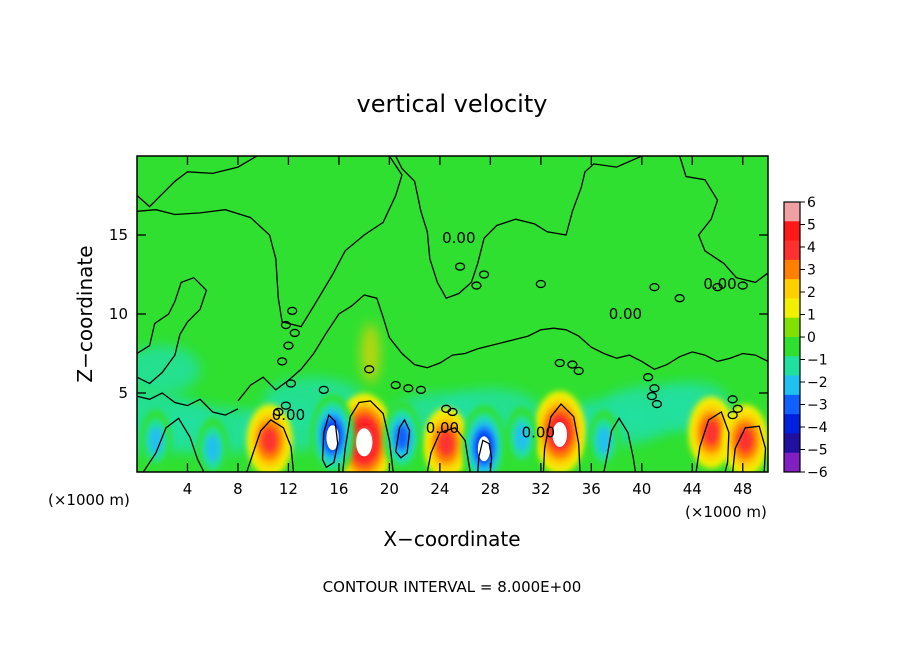  I want to click on x-tick-label: 12, so click(288, 489).